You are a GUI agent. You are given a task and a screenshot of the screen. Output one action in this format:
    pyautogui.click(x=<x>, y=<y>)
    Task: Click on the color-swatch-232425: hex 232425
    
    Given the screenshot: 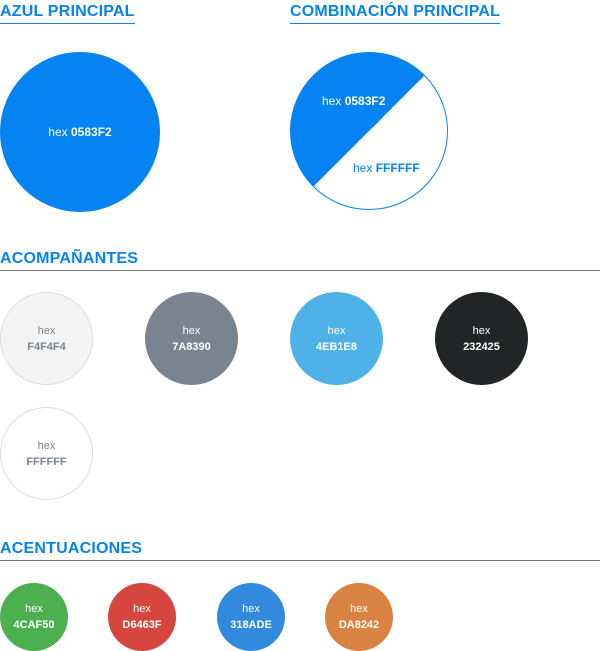 What is the action you would take?
    pyautogui.click(x=481, y=338)
    